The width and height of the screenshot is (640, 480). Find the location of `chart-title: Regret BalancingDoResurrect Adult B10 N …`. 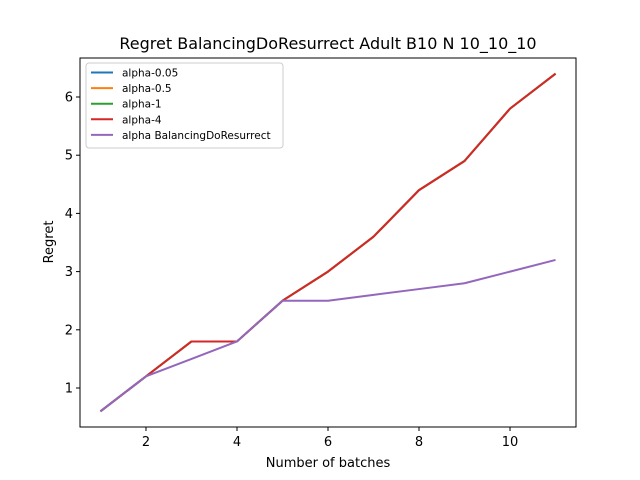

chart-title: Regret BalancingDoResurrect Adult B10 N … is located at coordinates (327, 44).